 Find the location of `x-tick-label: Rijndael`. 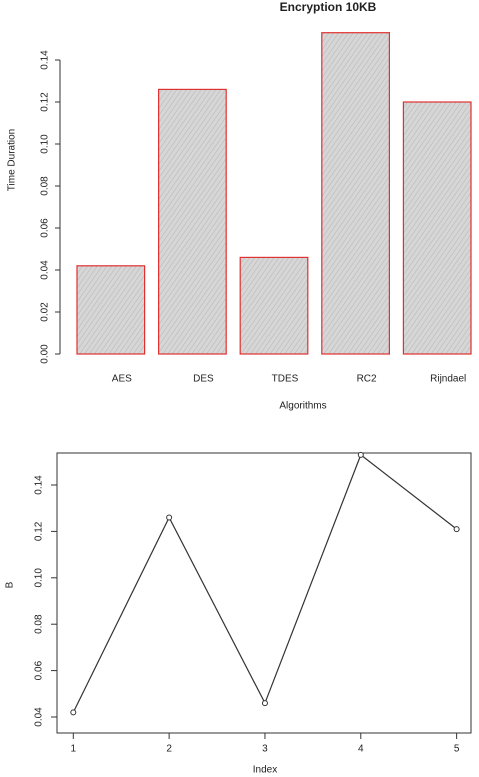

x-tick-label: Rijndael is located at coordinates (448, 379).